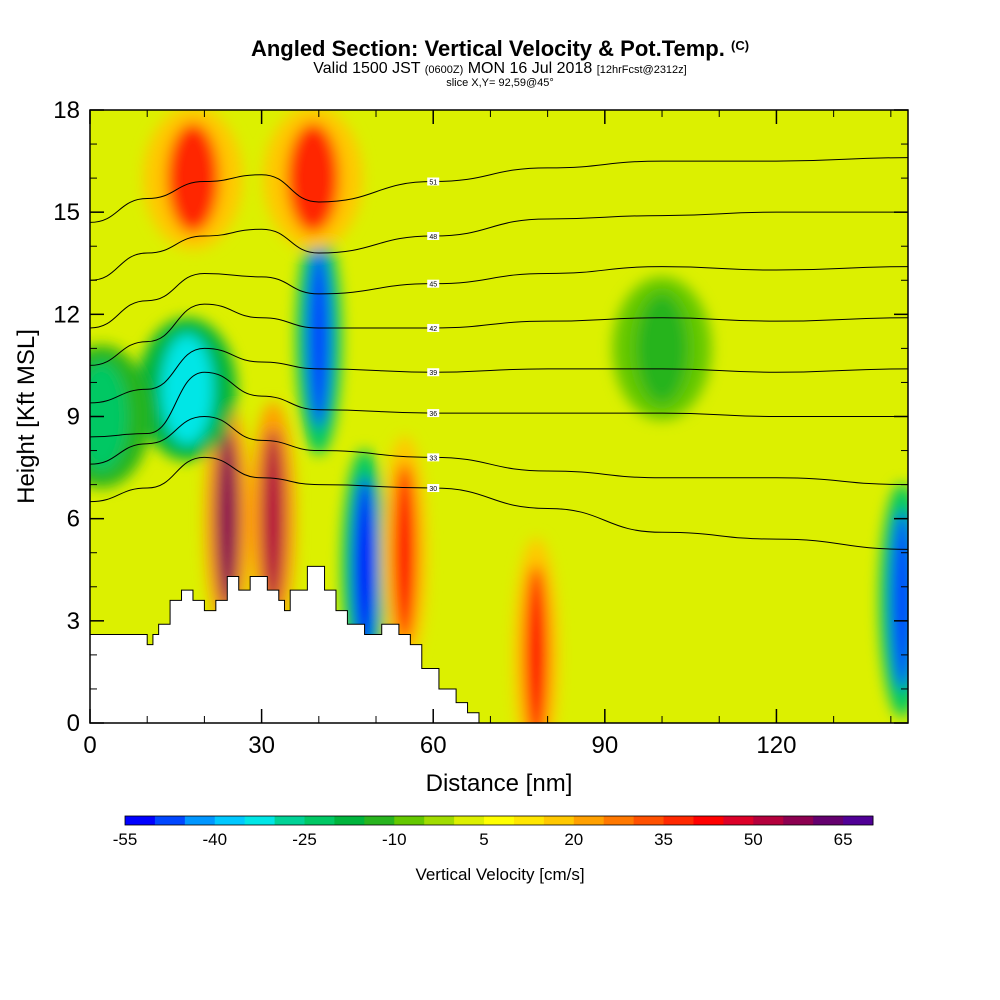 This screenshot has height=1000, width=1000. I want to click on x-tick-label: 0, so click(89, 745).